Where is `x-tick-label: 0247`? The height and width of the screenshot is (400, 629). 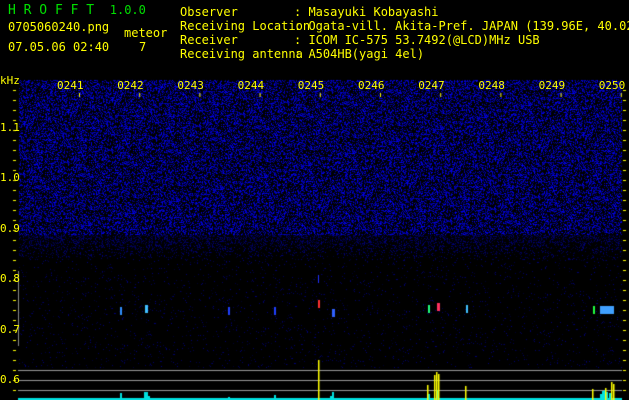
x-tick-label: 0247 is located at coordinates (431, 85).